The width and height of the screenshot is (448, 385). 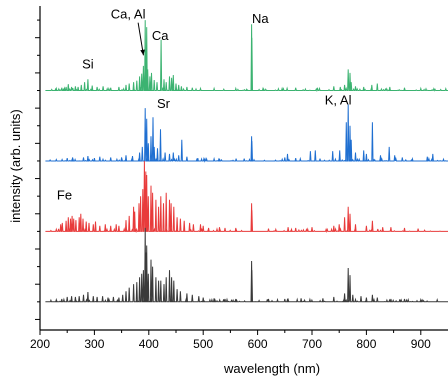 What do you see at coordinates (142, 52) in the screenshot?
I see `annotation-arrow-head` at bounding box center [142, 52].